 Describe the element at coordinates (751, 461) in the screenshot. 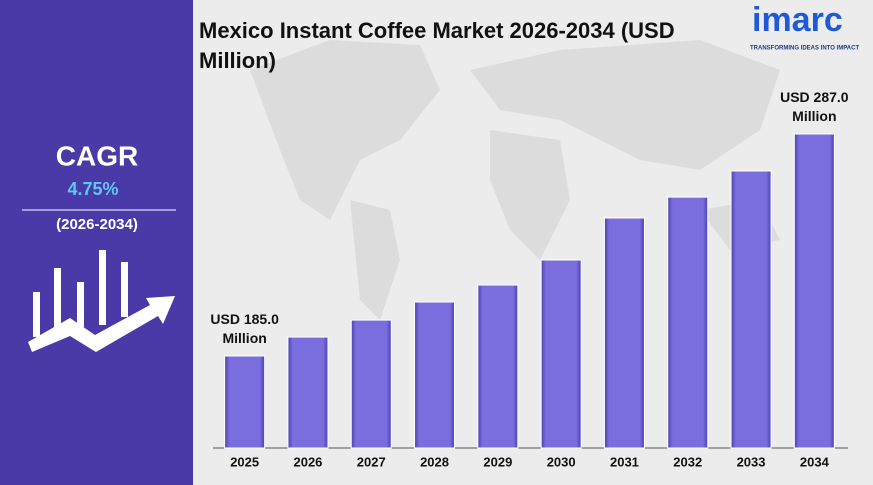

I see `x-tick-label: 2033` at that location.